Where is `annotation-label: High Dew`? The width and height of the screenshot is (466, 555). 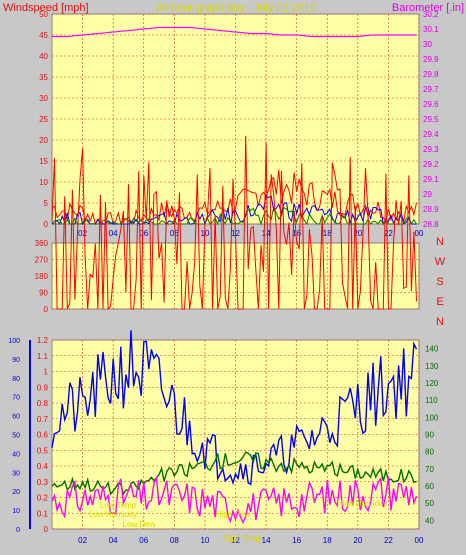 annotation-label: High Dew is located at coordinates (233, 514).